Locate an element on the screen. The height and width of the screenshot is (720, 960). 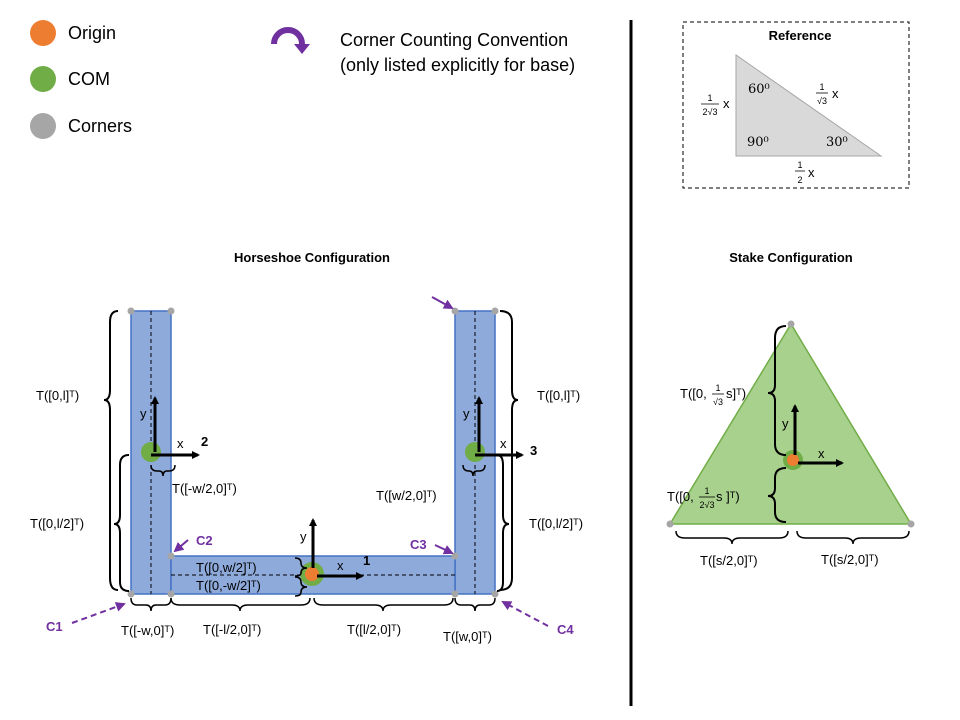
corner-legend-label: Corners is located at coordinates (100, 126).